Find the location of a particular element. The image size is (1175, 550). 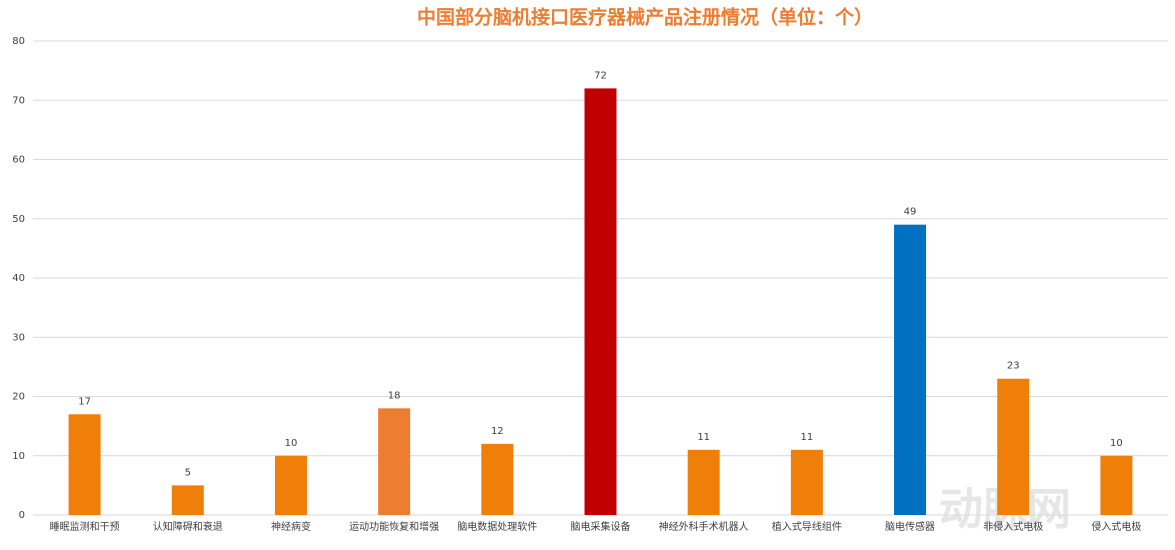

y-tick-label: 60 is located at coordinates (18, 160).